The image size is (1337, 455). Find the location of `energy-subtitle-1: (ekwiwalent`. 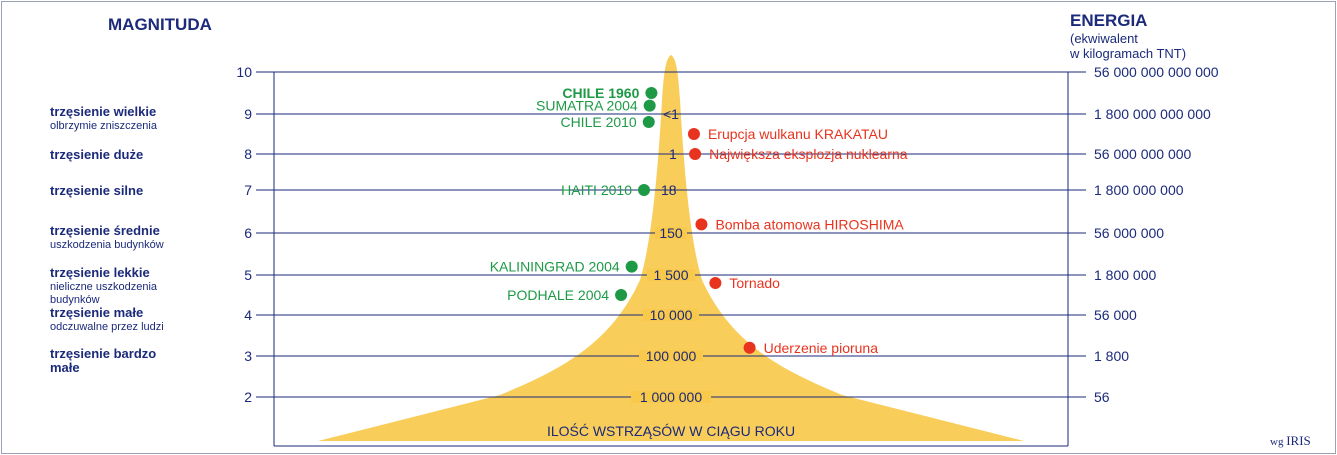

energy-subtitle-1: (ekwiwalent is located at coordinates (1104, 38).